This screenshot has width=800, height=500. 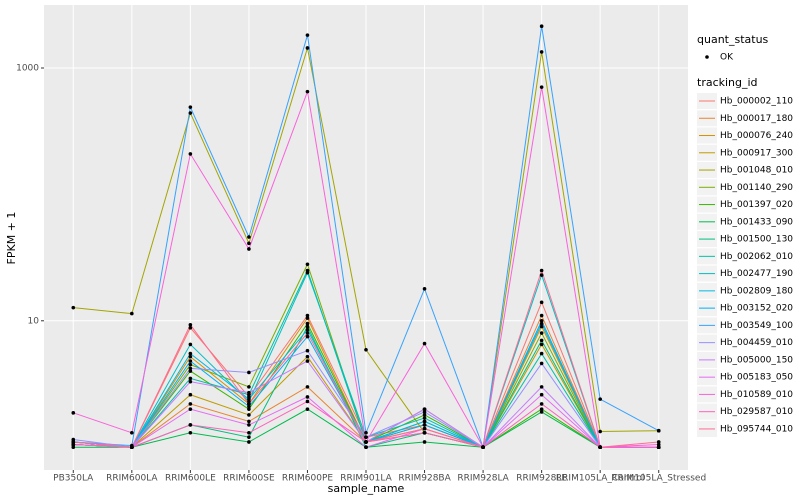 What do you see at coordinates (756, 360) in the screenshot?
I see `legend-label: Hb_005000_150` at bounding box center [756, 360].